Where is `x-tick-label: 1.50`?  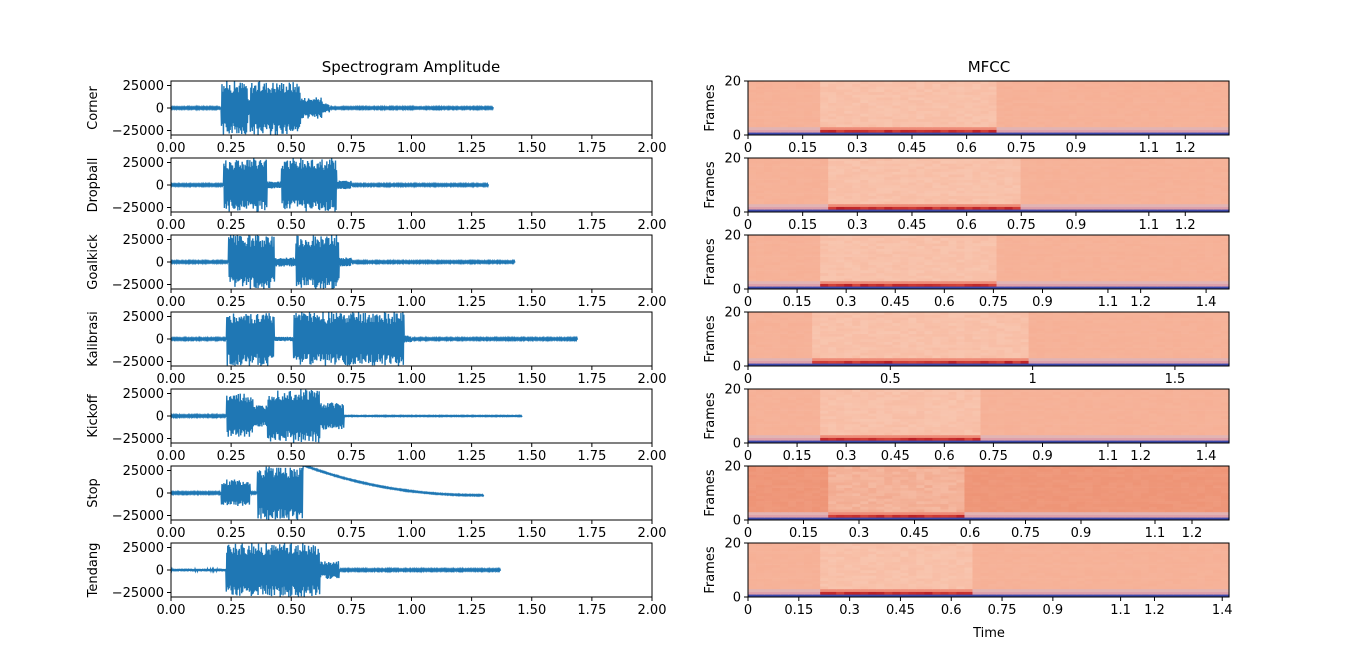
x-tick-label: 1.50 is located at coordinates (531, 148).